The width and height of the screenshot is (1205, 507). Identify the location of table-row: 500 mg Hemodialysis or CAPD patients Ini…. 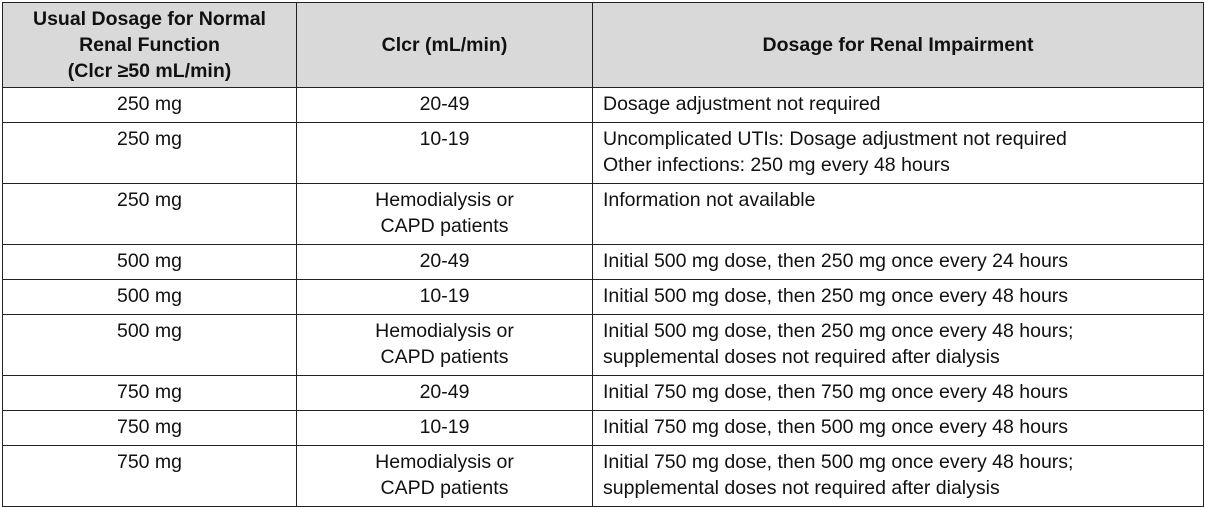
(603, 345).